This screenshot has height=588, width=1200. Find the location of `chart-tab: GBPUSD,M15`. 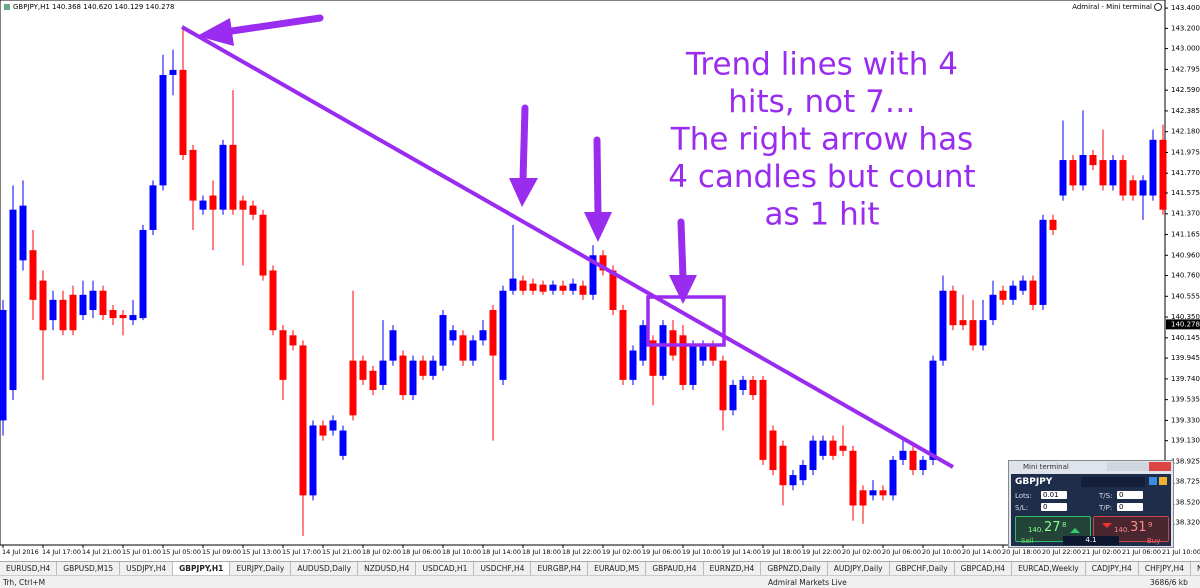

chart-tab: GBPUSD,M15 is located at coordinates (89, 568).